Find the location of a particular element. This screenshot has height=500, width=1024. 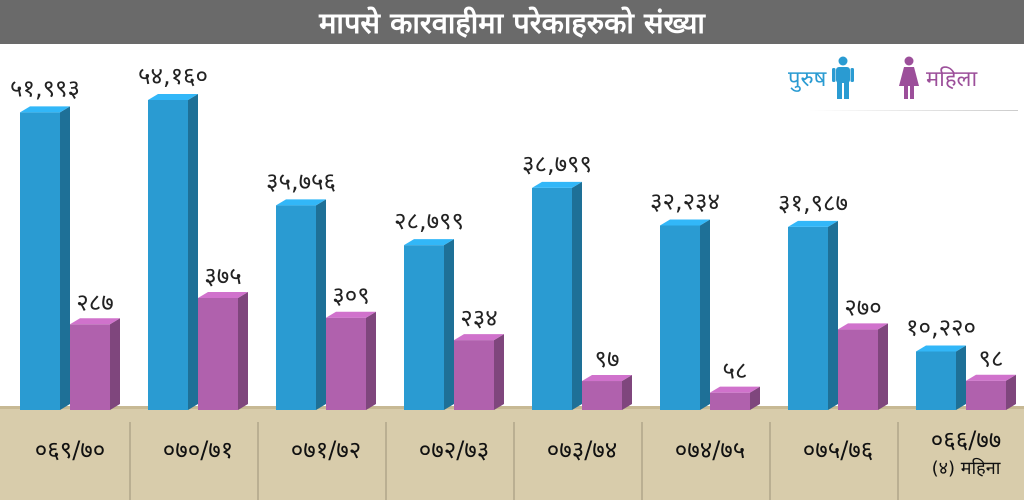

legend-divider is located at coordinates (913, 110).